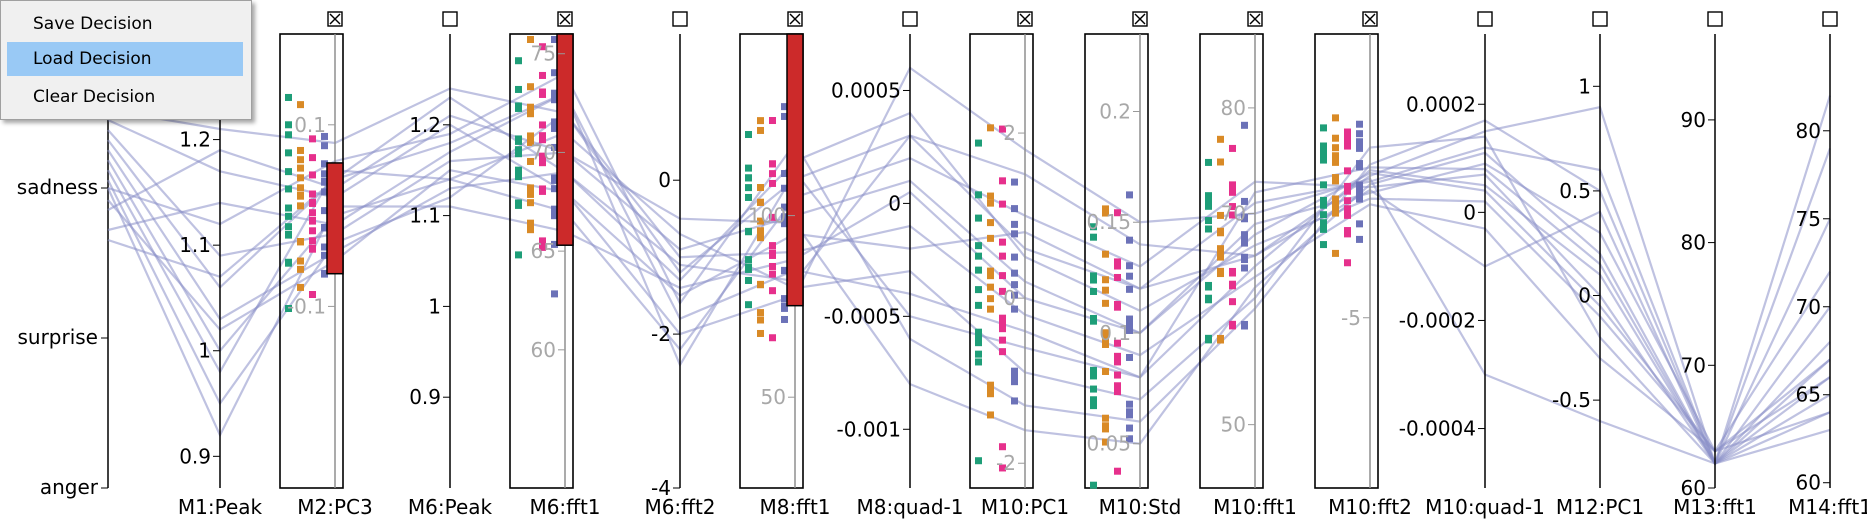  I want to click on clear-decision-menu-item: Clear Decision, so click(94, 97).